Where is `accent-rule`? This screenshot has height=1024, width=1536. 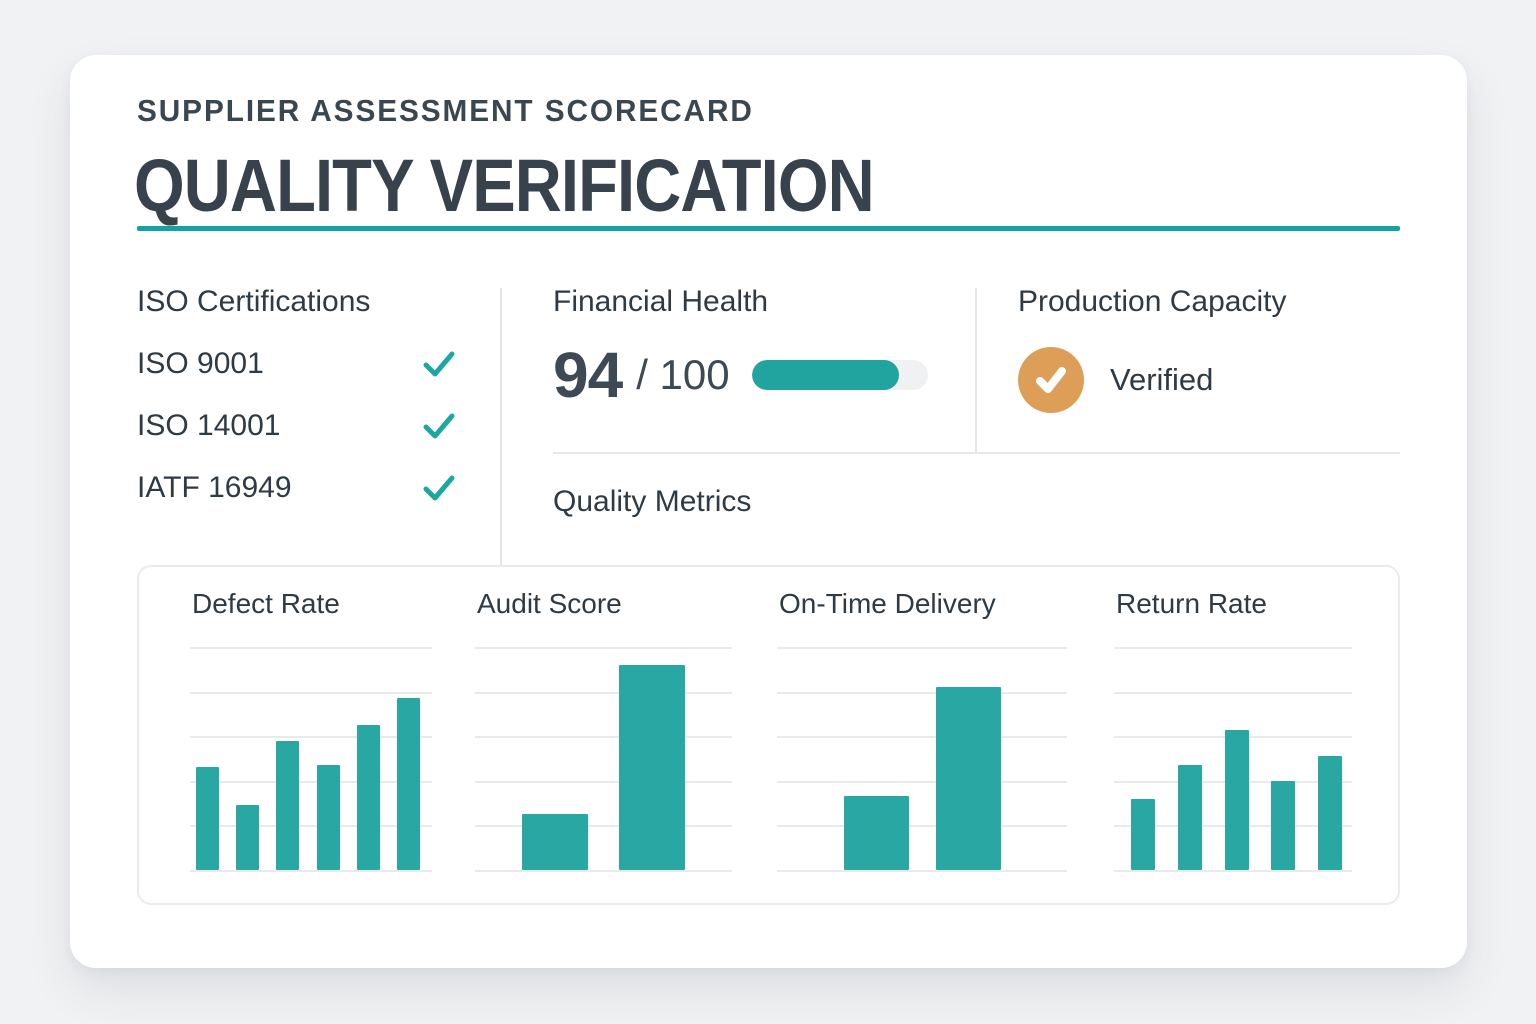
accent-rule is located at coordinates (768, 228).